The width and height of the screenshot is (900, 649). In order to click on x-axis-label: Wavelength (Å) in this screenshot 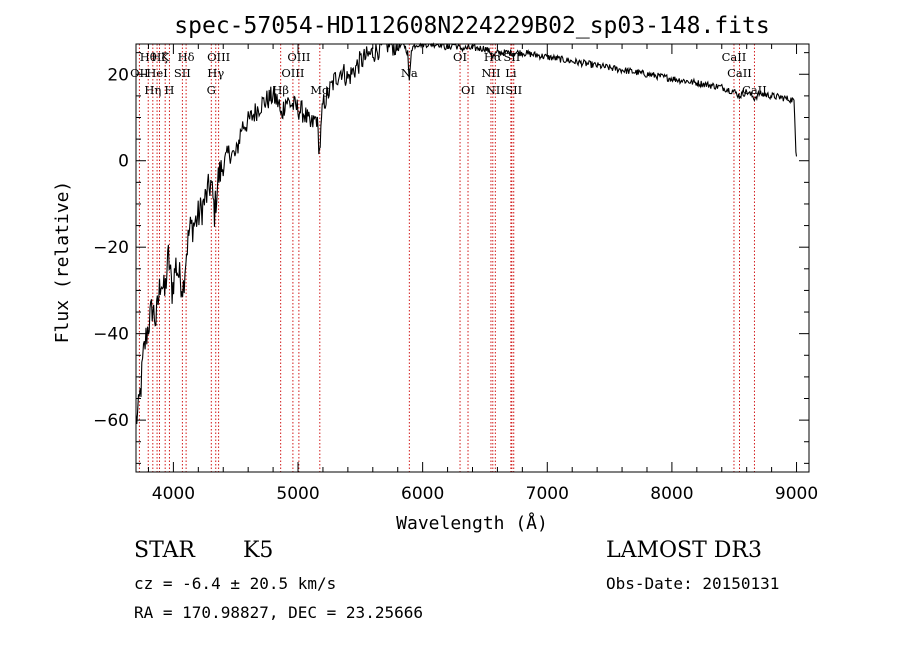, I will do `click(472, 523)`.